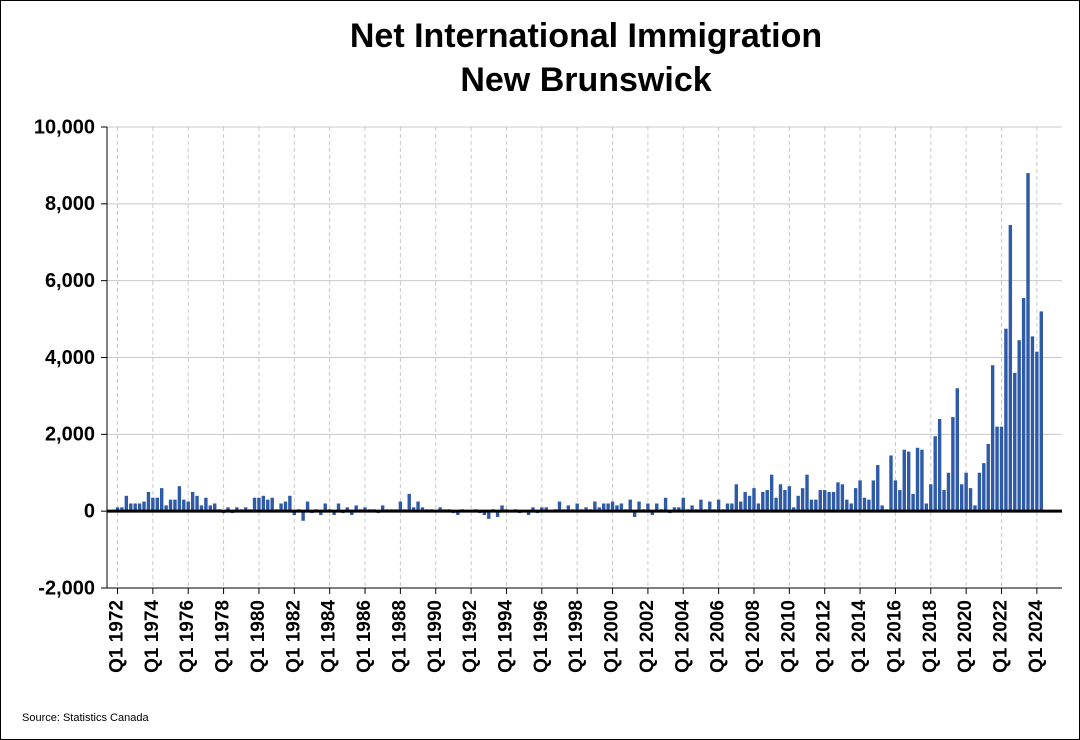  Describe the element at coordinates (187, 636) in the screenshot. I see `x-tick-label: Q1 1976` at that location.